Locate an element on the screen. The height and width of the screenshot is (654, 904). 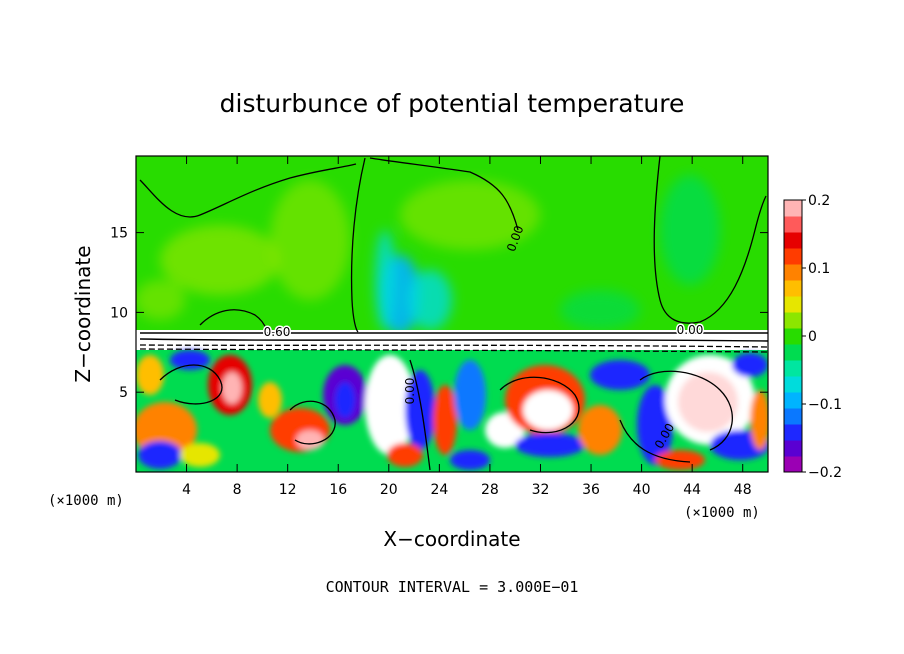
x-tick-label: 4 is located at coordinates (186, 490).